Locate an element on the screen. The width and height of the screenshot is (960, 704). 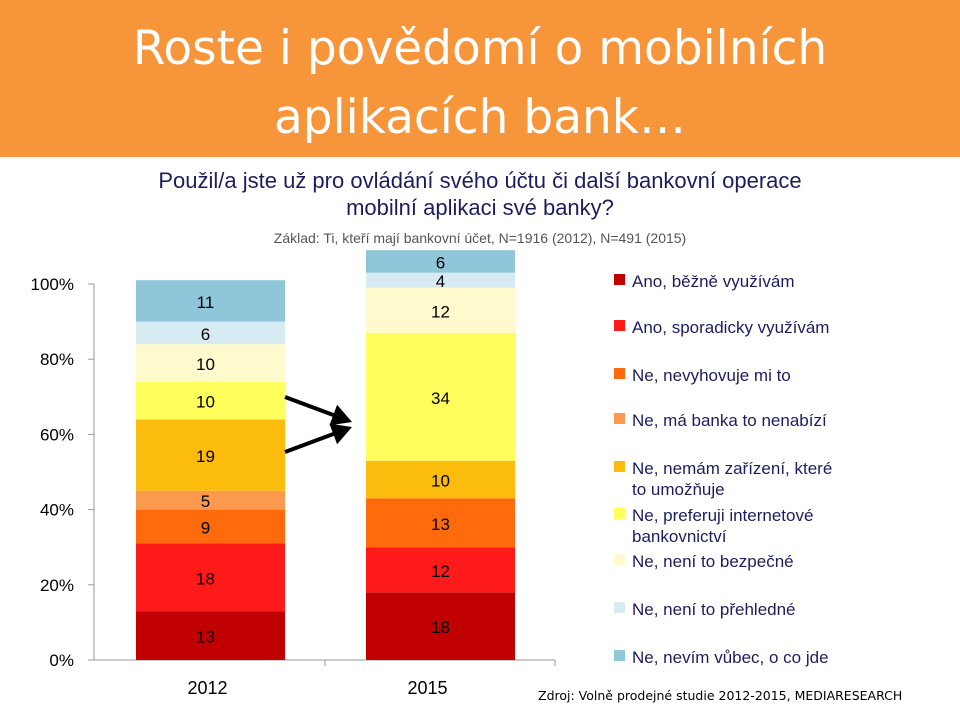
legend-label: Ne, nevím vůbec, o co jde is located at coordinates (730, 657).